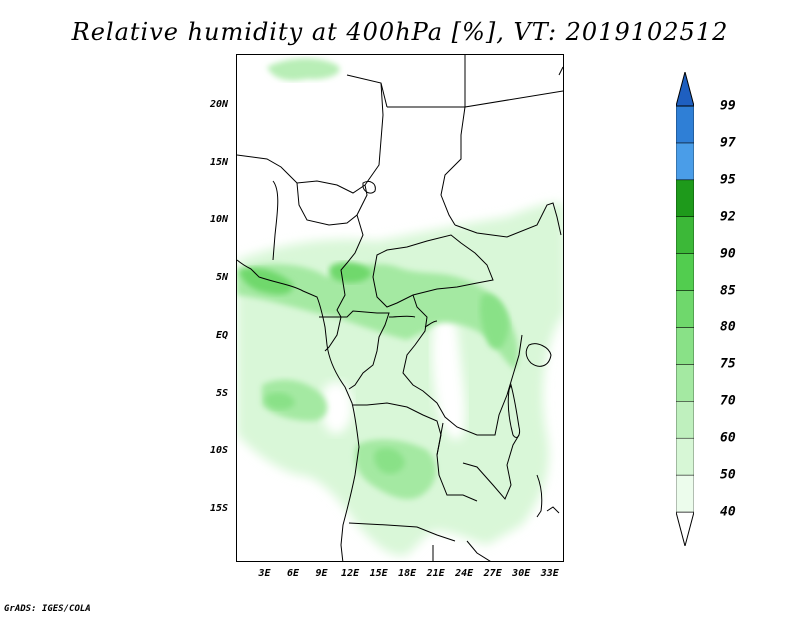  What do you see at coordinates (320, 220) in the screenshot?
I see `border-nigeria` at bounding box center [320, 220].